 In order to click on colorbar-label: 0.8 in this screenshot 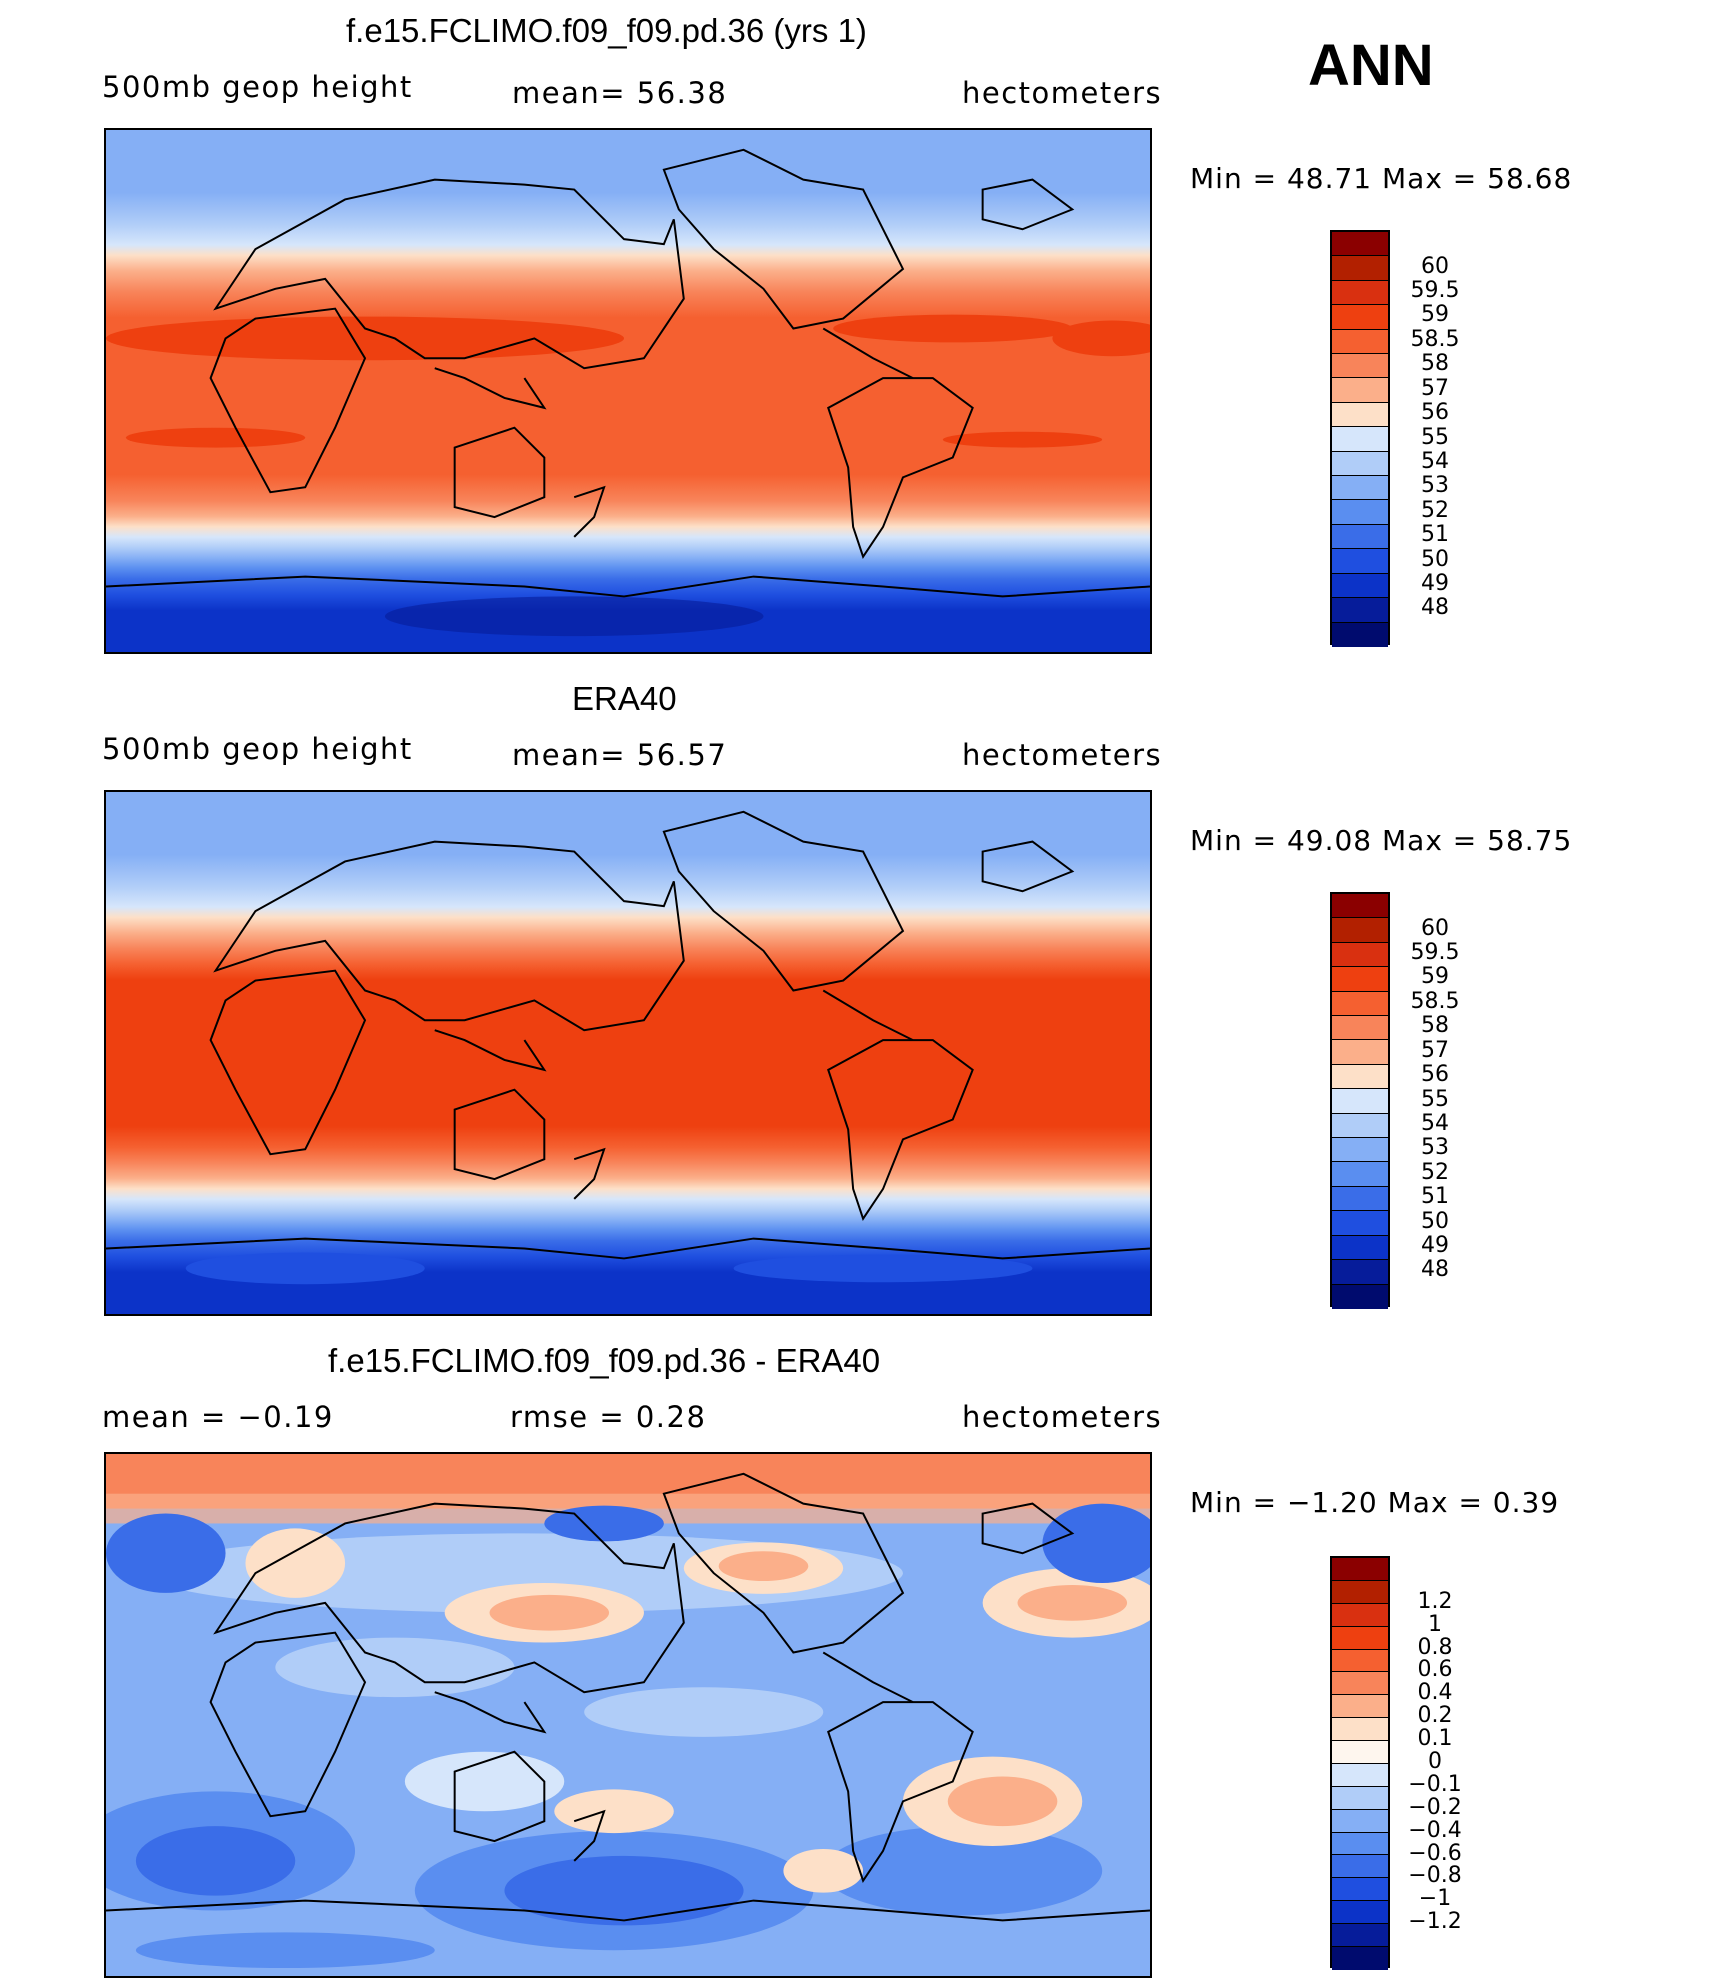, I will do `click(1435, 1647)`.